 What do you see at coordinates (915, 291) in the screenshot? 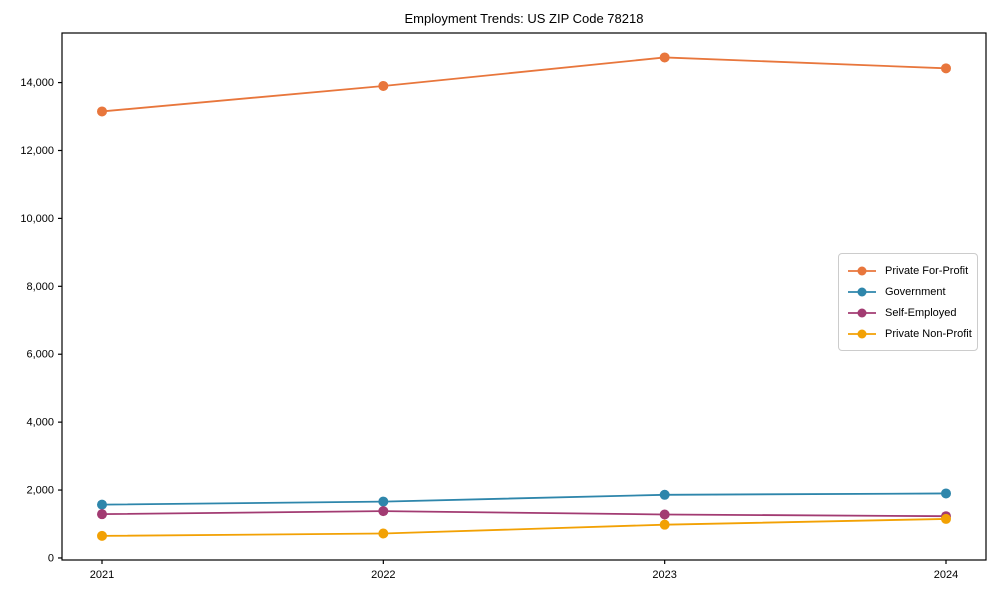
I see `legend-label: Government` at bounding box center [915, 291].